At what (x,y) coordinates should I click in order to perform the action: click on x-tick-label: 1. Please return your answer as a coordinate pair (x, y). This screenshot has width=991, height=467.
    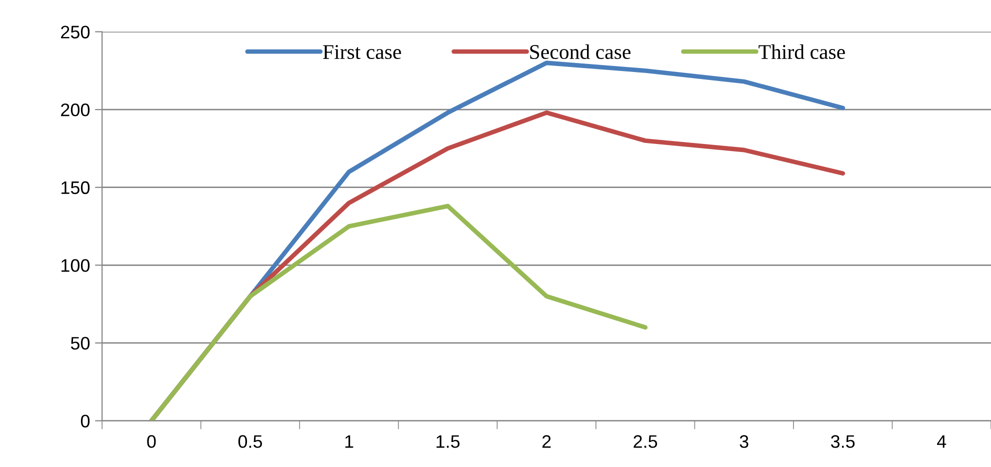
    Looking at the image, I should click on (349, 441).